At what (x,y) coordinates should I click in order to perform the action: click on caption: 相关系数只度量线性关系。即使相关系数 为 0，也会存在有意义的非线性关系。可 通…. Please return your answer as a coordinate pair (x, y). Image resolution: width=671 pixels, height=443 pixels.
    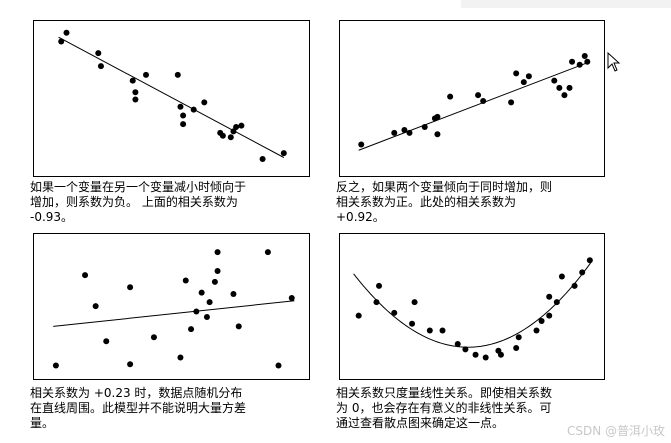
    Looking at the image, I should click on (444, 408).